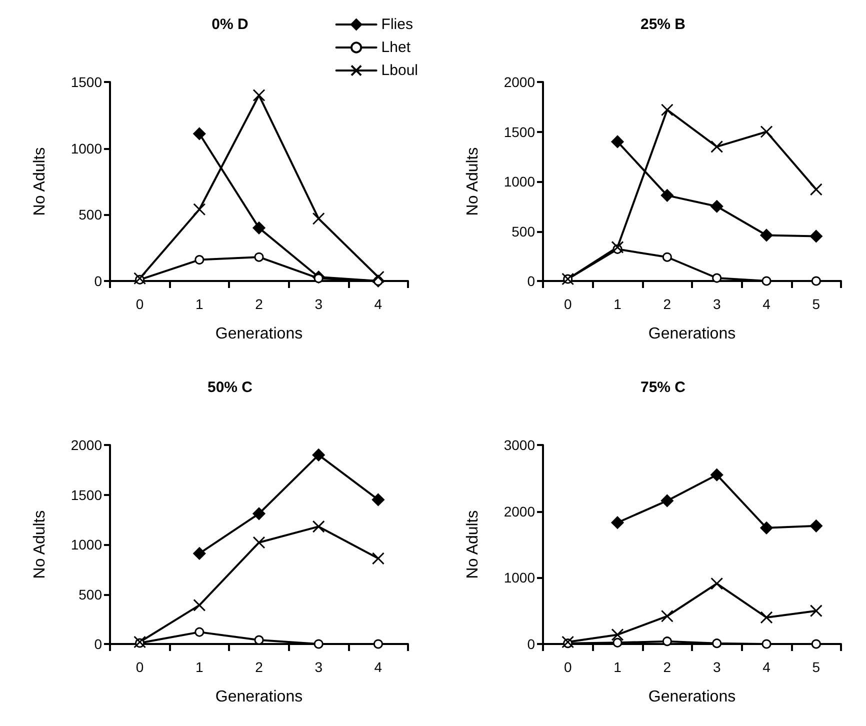 Image resolution: width=866 pixels, height=726 pixels. What do you see at coordinates (230, 387) in the screenshot?
I see `chart-title: 50% C` at bounding box center [230, 387].